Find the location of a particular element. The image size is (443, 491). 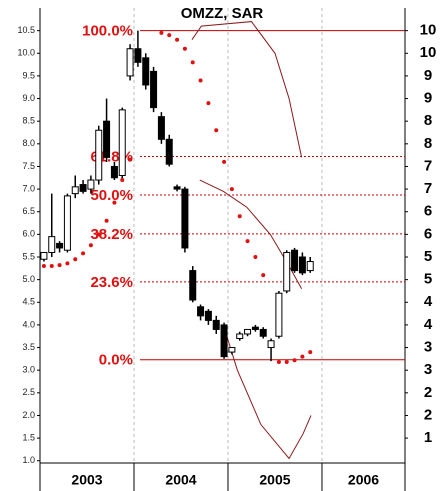

y-tick-label: 2.0 is located at coordinates (28, 415).